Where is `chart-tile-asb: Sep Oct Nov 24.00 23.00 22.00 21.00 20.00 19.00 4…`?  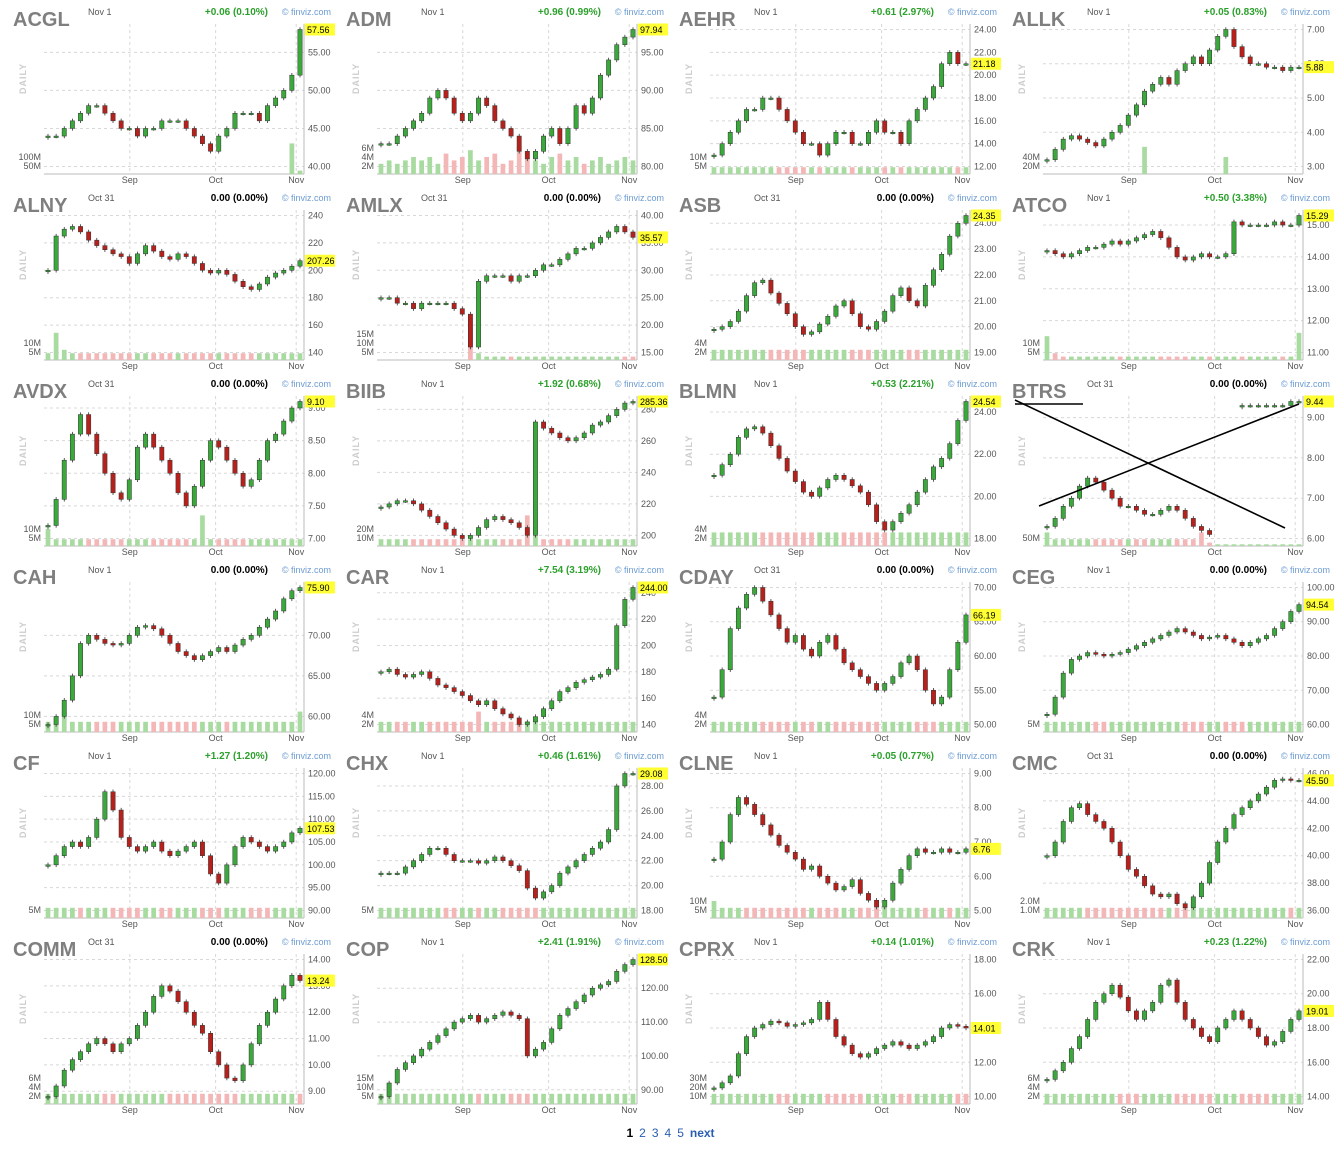
chart-tile-asb: Sep Oct Nov 24.00 23.00 22.00 21.00 20.00 19.00 4… is located at coordinates (838, 281).